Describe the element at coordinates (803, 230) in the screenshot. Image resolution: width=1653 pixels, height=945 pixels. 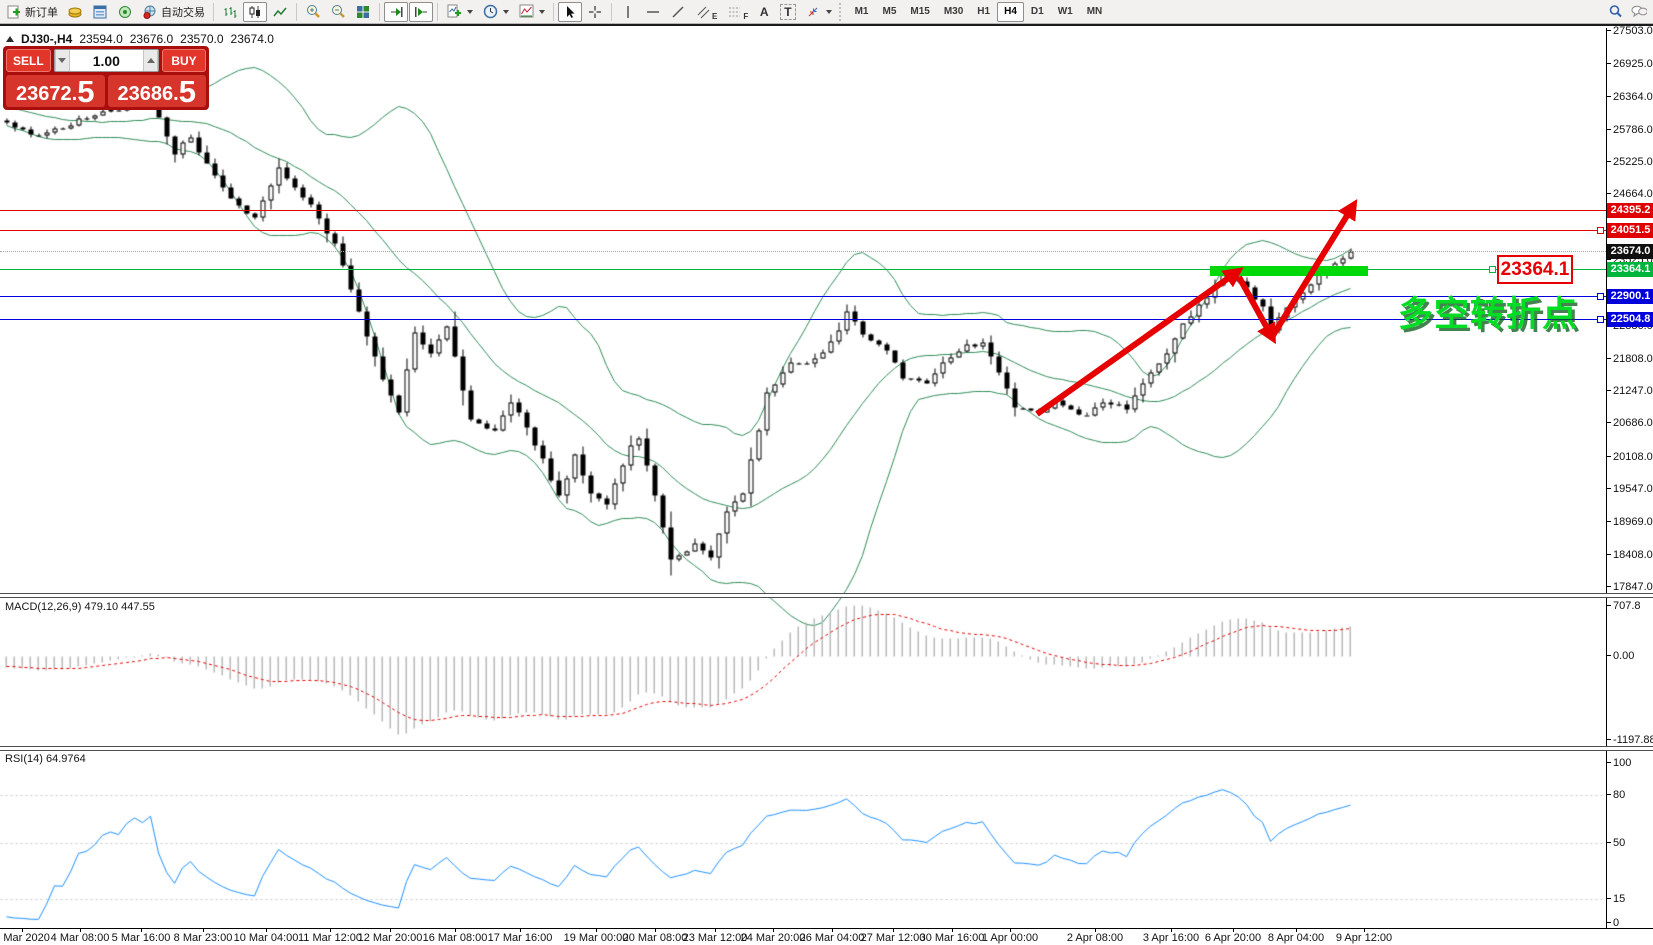
I see `horizontal-line-24051.5` at that location.